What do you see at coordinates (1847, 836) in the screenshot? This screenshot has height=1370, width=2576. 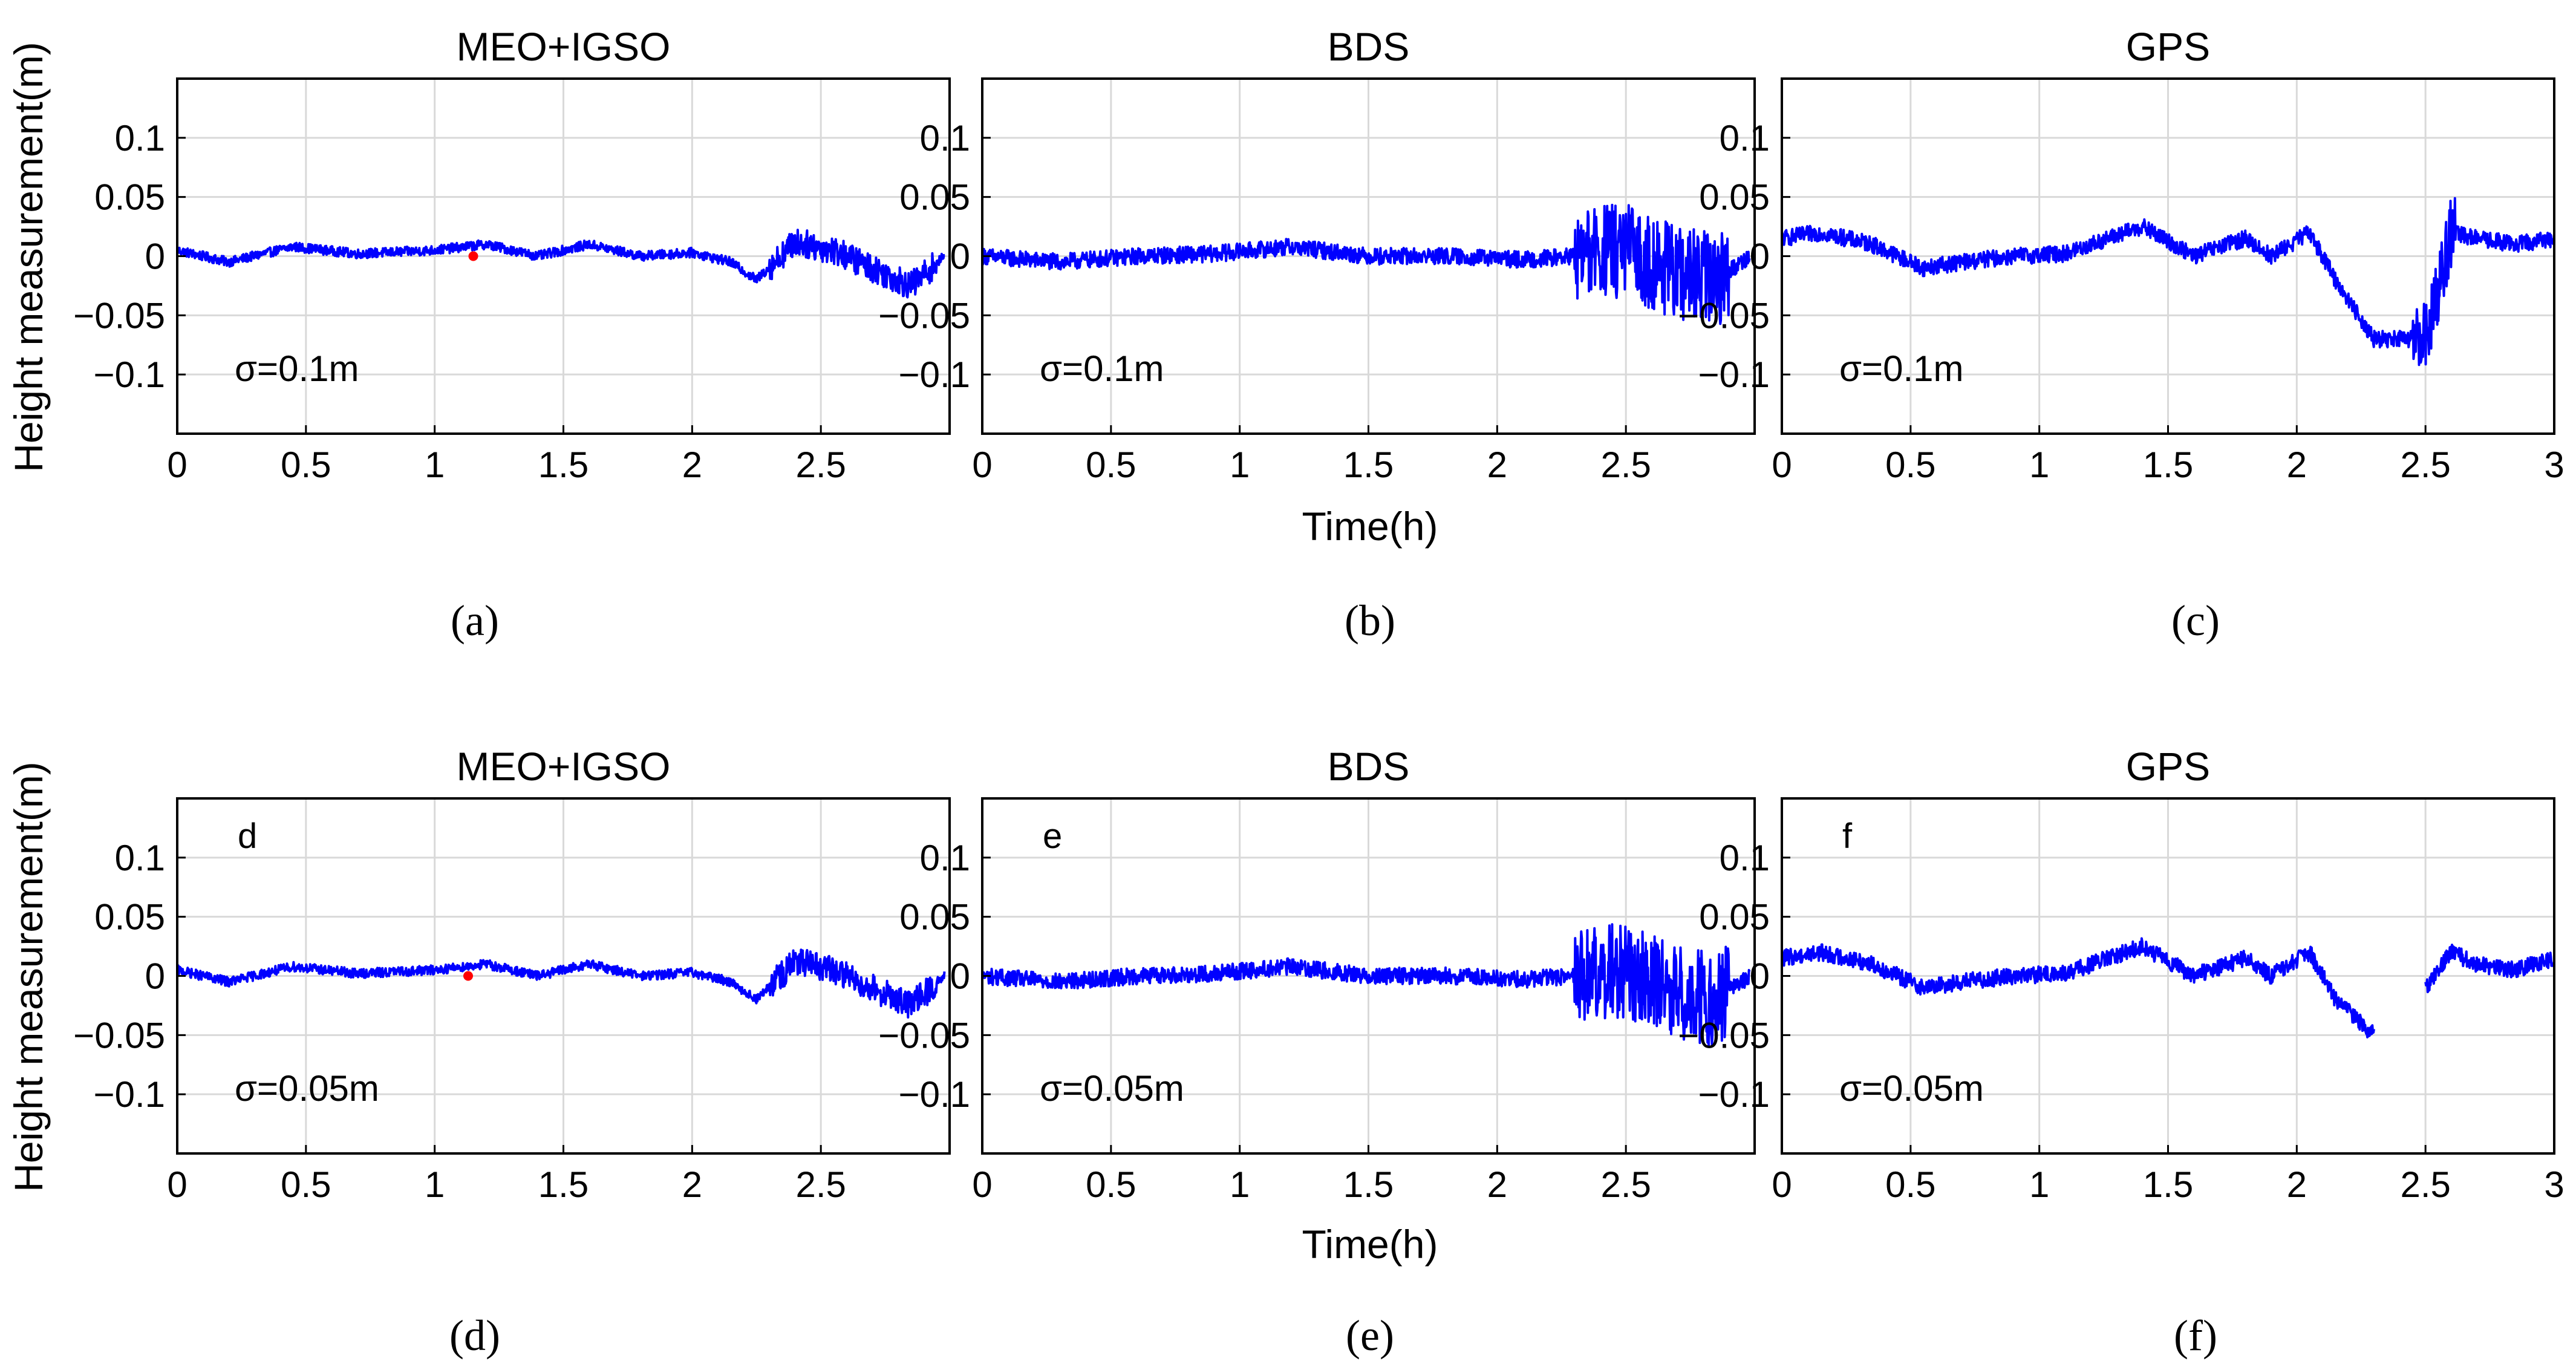 I see `panel-letter: f` at bounding box center [1847, 836].